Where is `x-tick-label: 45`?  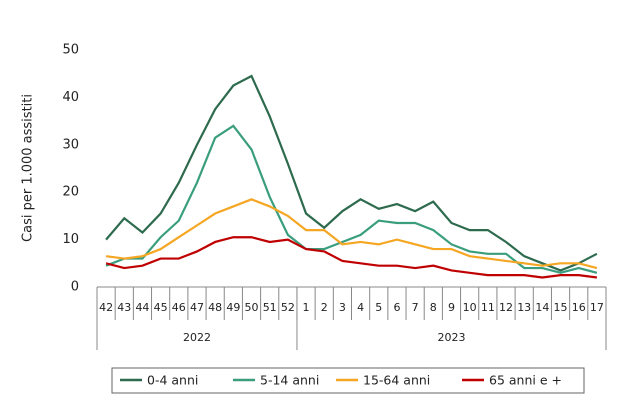 x-tick-label: 45 is located at coordinates (161, 307).